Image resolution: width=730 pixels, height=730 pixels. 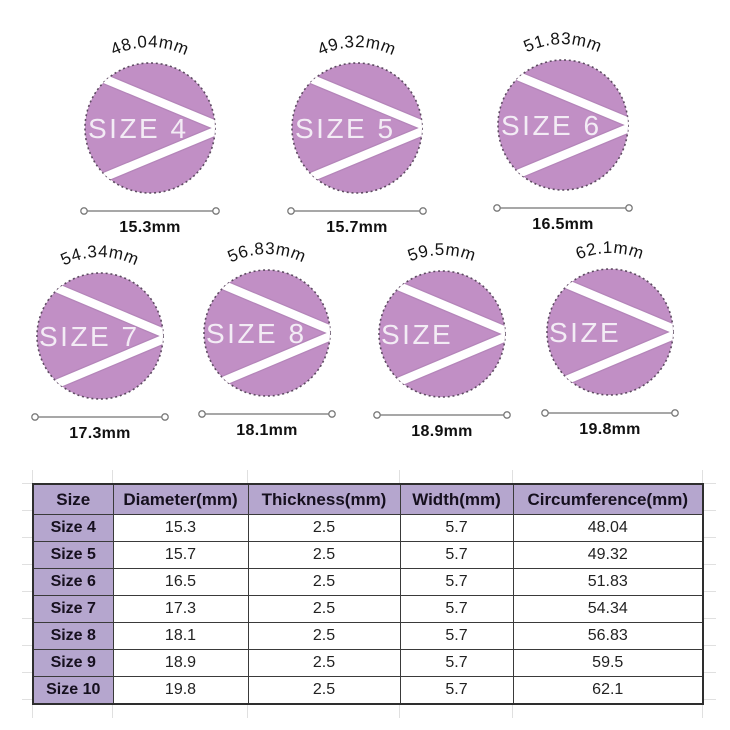 I want to click on circumference-label: 56.83mm, so click(x=267, y=252).